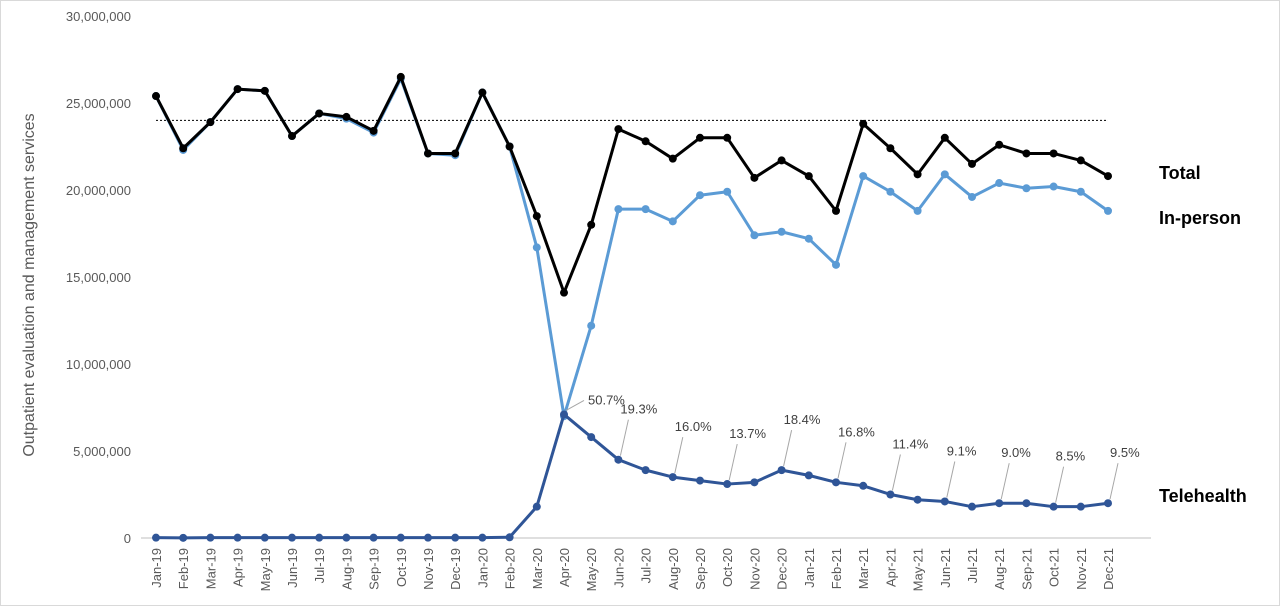 The width and height of the screenshot is (1280, 607). I want to click on x-tick-label-oct-21: Oct-21, so click(1054, 567).